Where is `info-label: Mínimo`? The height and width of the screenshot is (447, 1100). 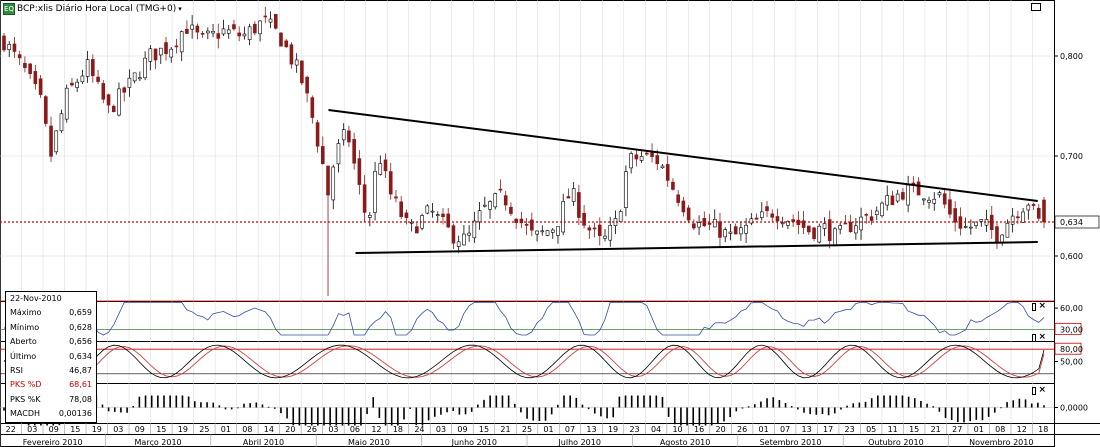 info-label: Mínimo is located at coordinates (25, 327).